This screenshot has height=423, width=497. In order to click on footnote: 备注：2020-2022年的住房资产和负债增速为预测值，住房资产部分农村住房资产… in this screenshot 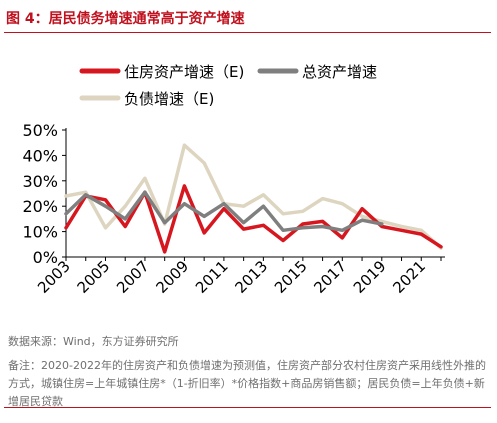, I will do `click(247, 383)`.